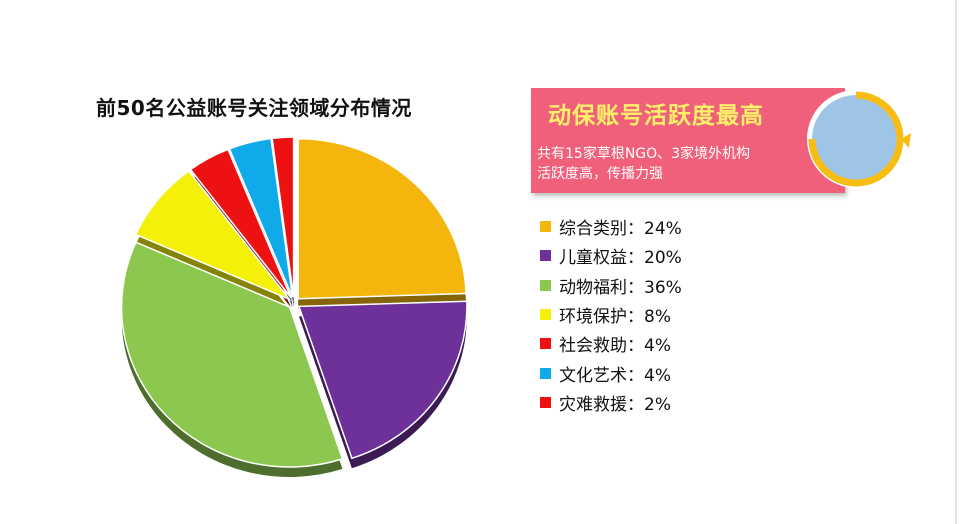  I want to click on ring-arrowhead, so click(906, 140).